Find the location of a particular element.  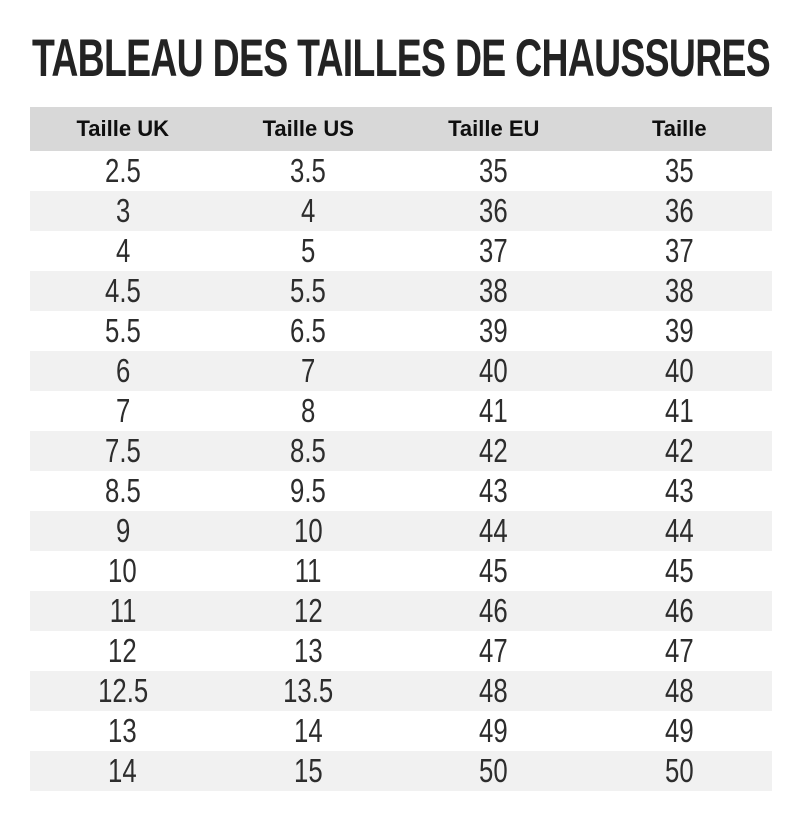

table-row: 12.5 13.5 48 48 is located at coordinates (401, 691).